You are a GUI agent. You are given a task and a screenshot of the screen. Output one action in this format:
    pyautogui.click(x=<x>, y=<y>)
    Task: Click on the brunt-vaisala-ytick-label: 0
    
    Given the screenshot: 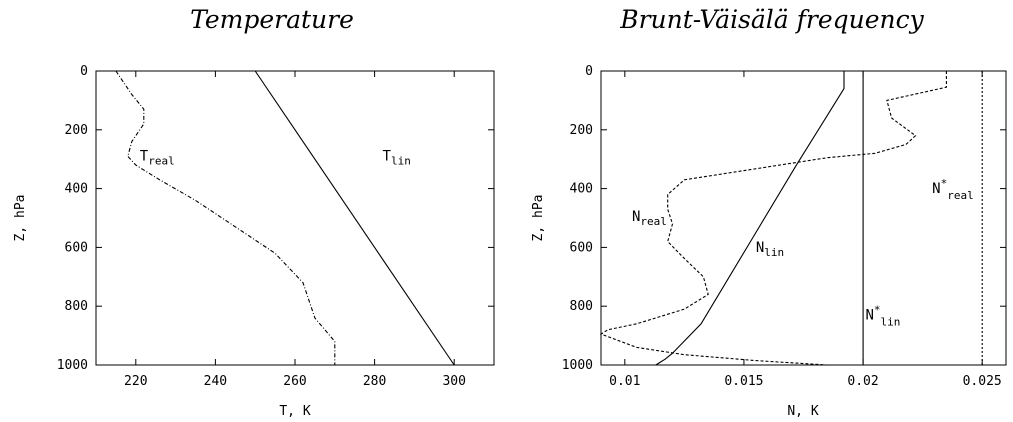 What is the action you would take?
    pyautogui.click(x=589, y=71)
    